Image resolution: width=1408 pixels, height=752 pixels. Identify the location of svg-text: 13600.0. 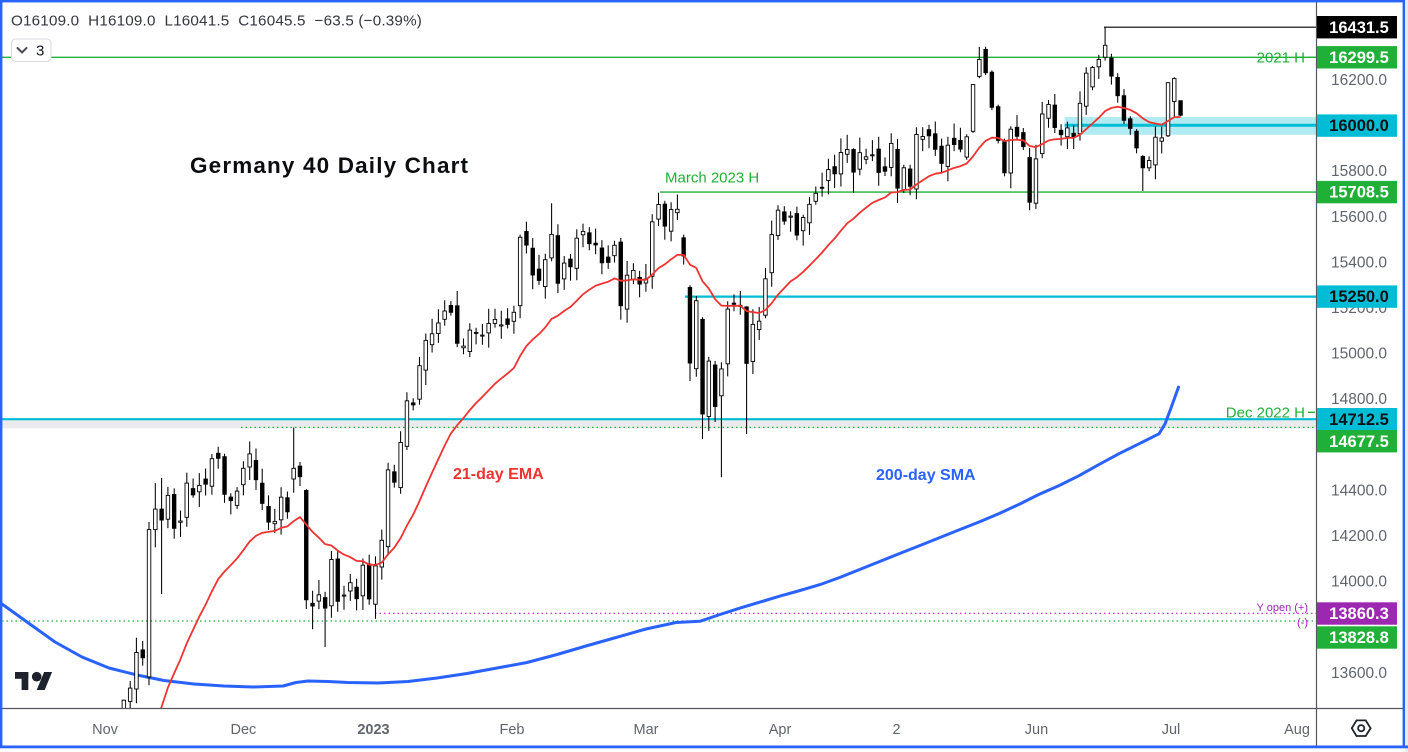
(1359, 673).